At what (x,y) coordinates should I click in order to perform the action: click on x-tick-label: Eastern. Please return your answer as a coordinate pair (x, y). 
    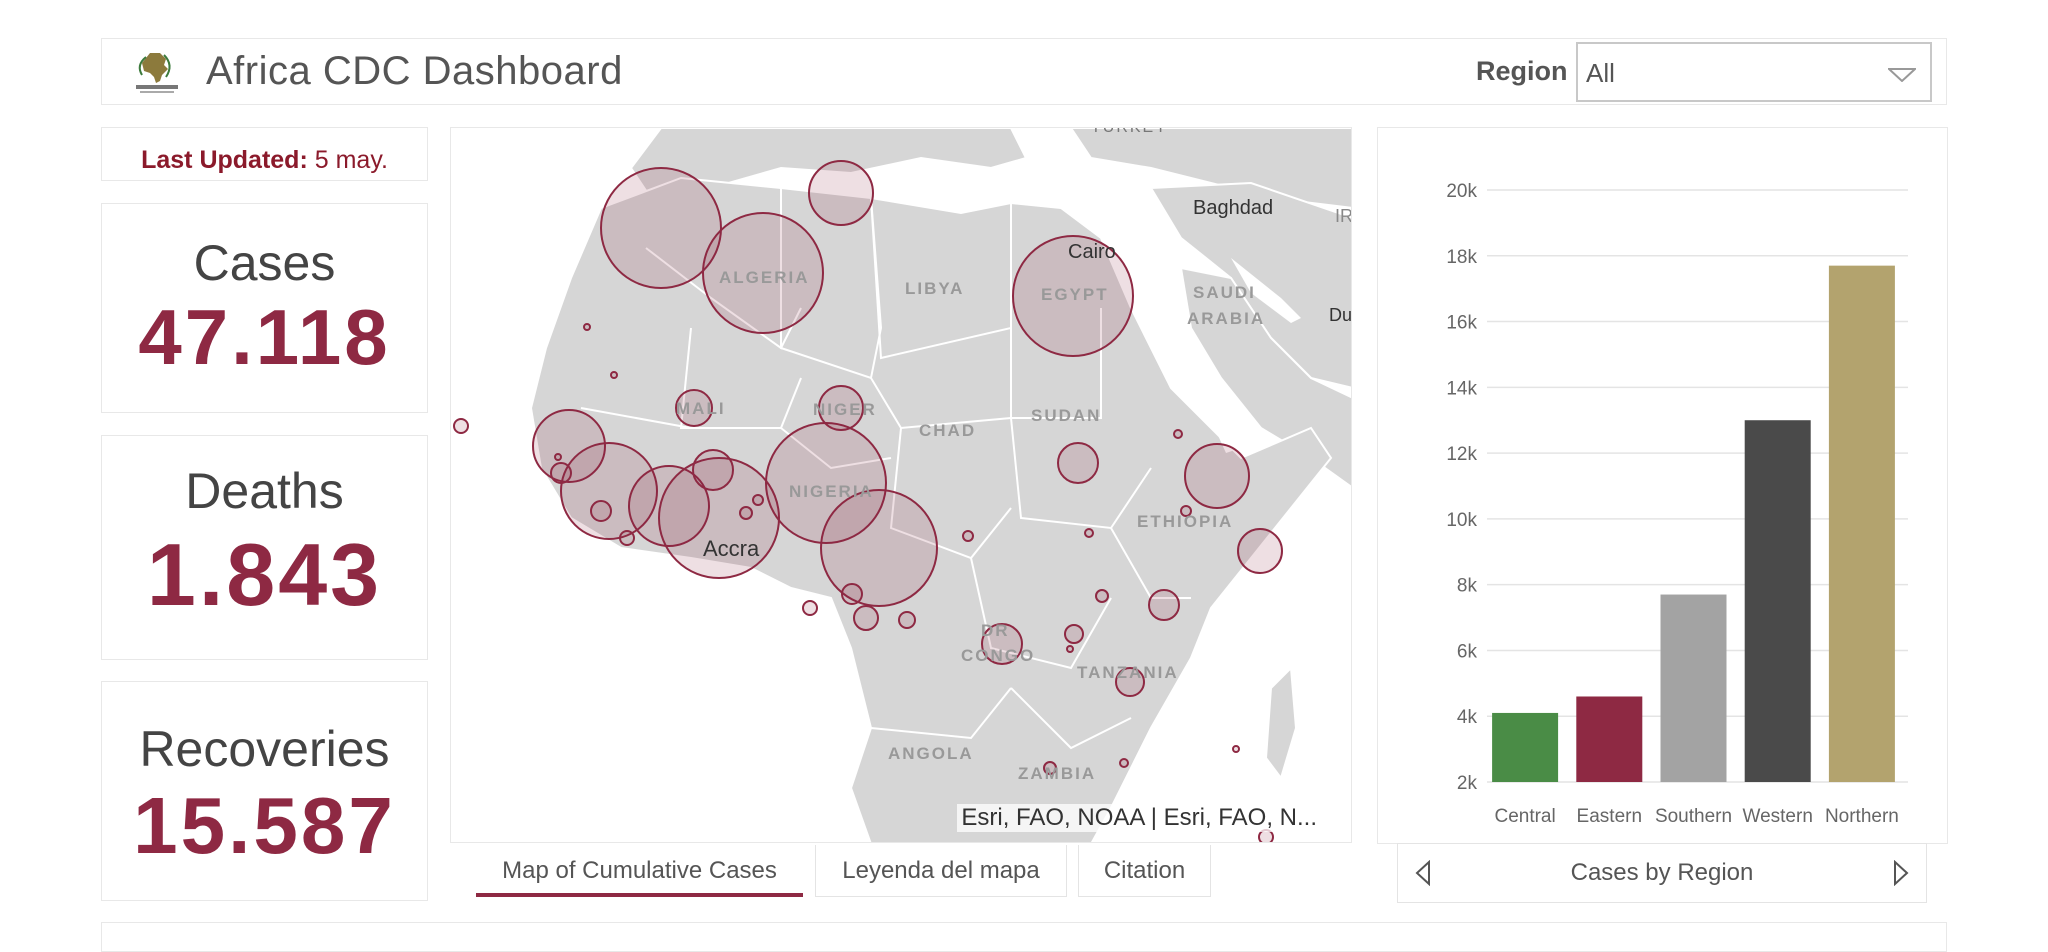
    Looking at the image, I should click on (1609, 816).